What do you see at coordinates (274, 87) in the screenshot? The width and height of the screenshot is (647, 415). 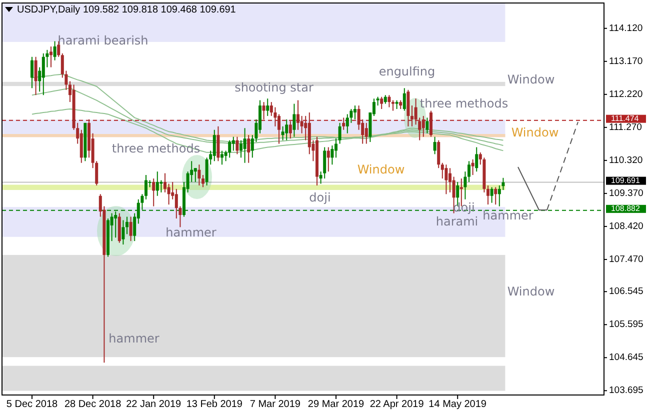 I see `annotation: shooting star` at bounding box center [274, 87].